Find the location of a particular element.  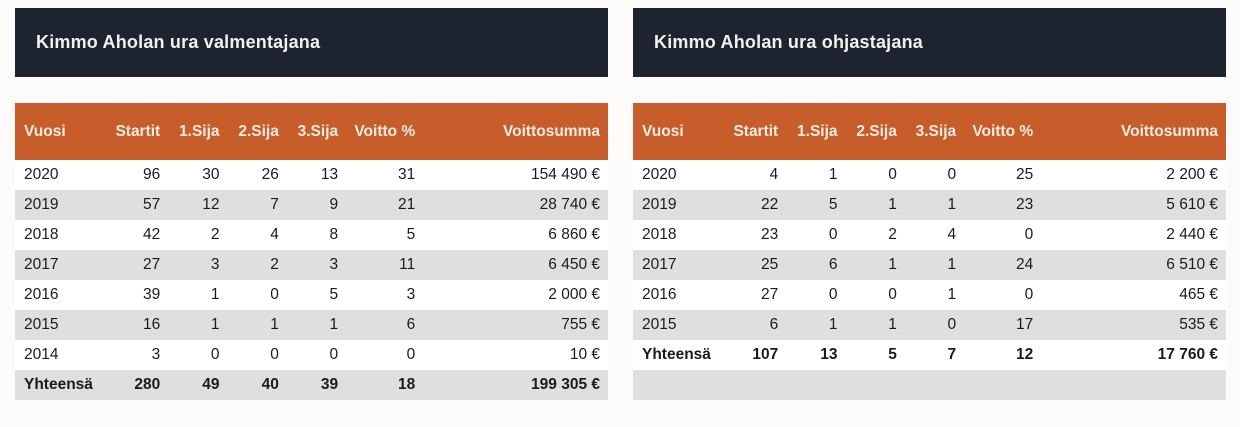

cell: 2020 is located at coordinates (659, 174).